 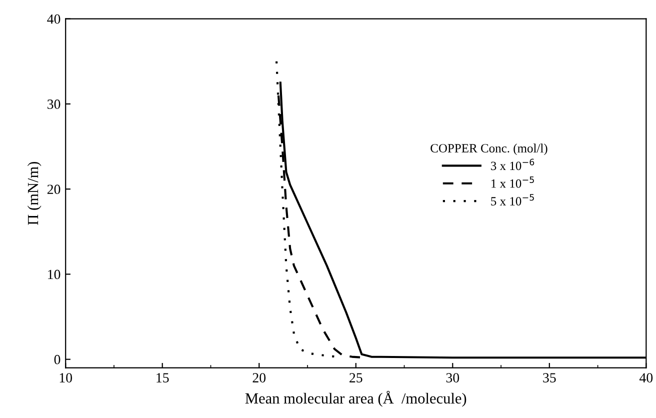 I want to click on y-axis-title: Π (mN/m), so click(x=34, y=193).